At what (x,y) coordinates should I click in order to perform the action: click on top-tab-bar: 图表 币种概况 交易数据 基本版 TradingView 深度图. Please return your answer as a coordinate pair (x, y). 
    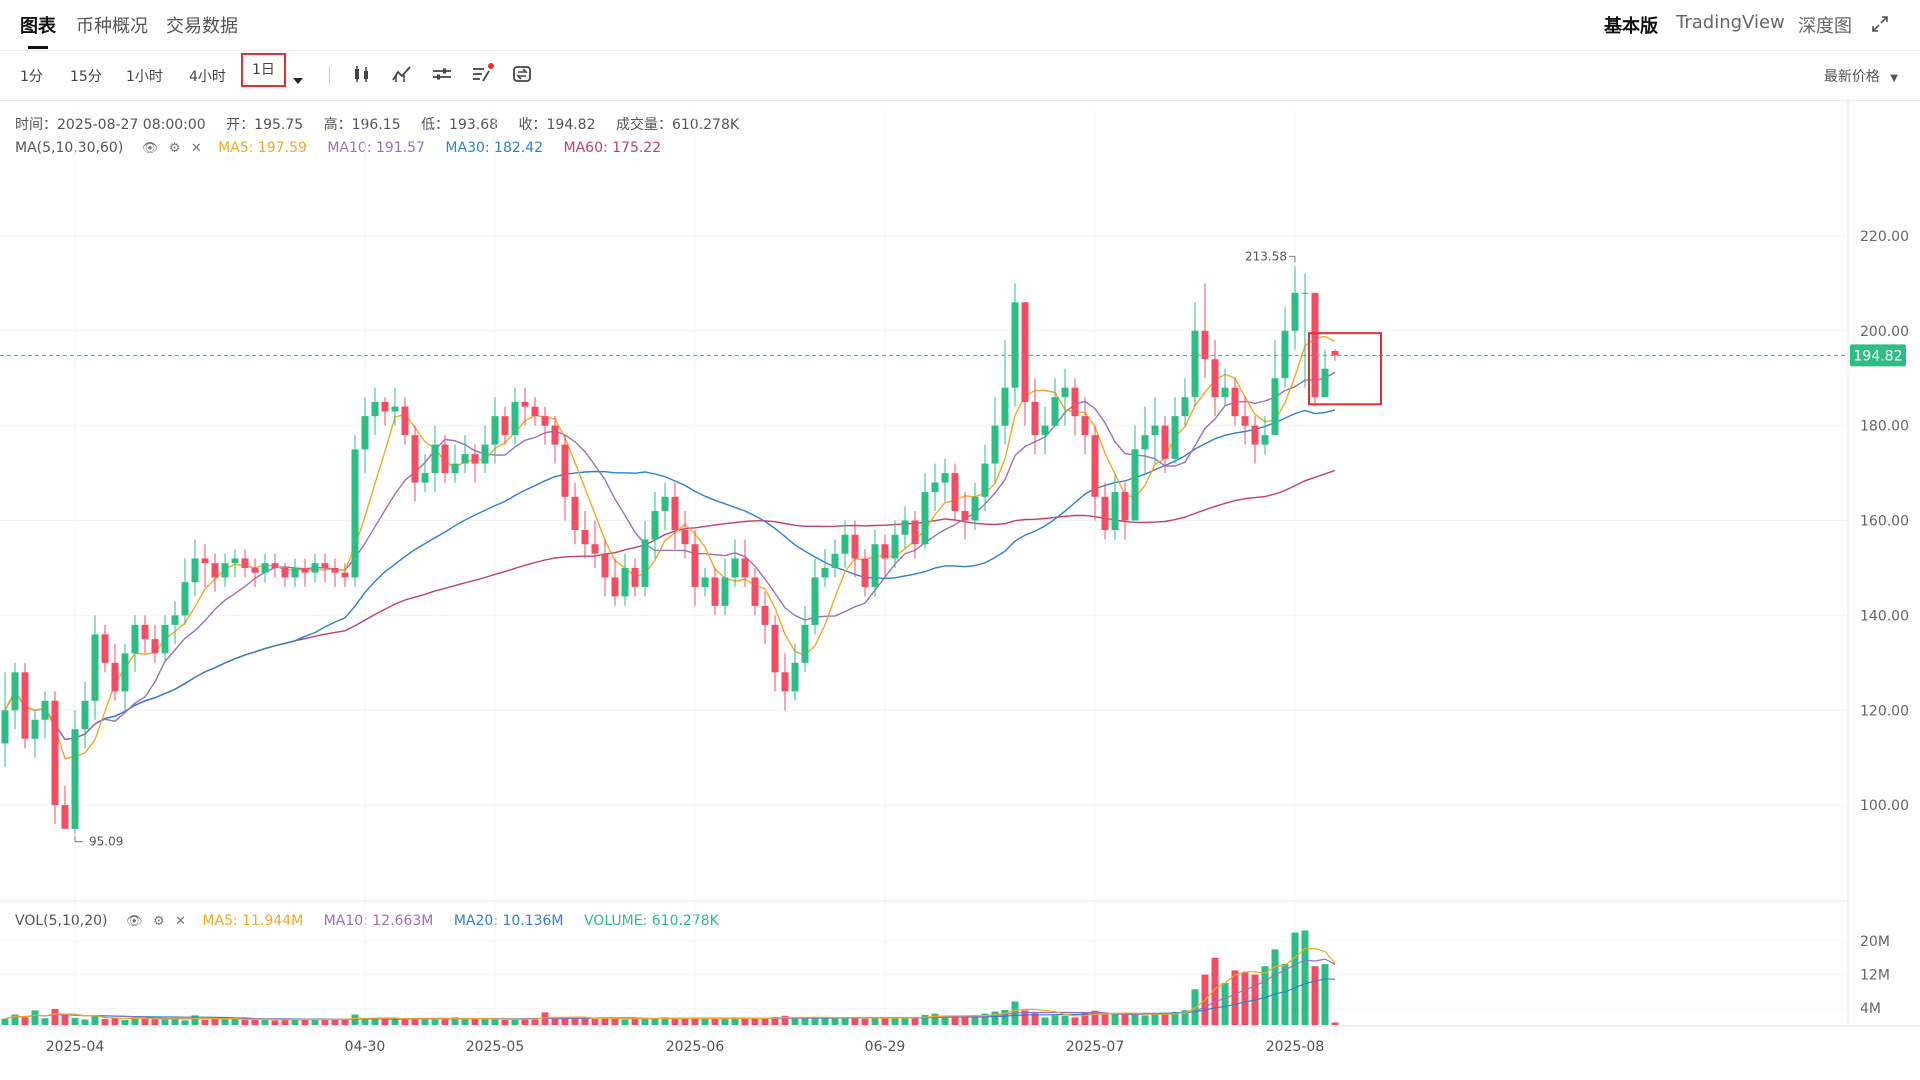
    Looking at the image, I should click on (960, 24).